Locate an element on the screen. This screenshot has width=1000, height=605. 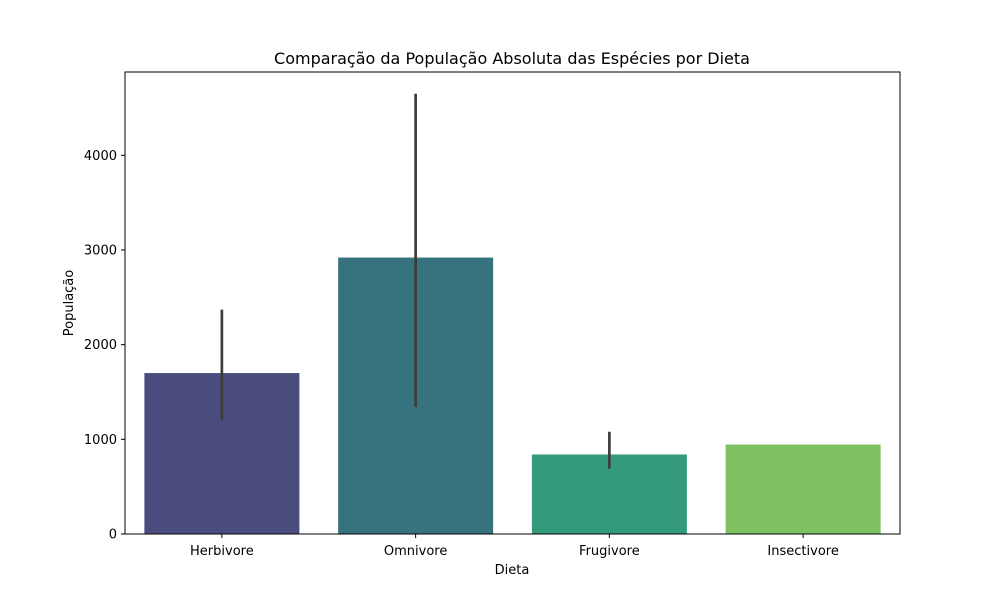
y-axis: 0 1000 2000 3000 4000 is located at coordinates (104, 346).